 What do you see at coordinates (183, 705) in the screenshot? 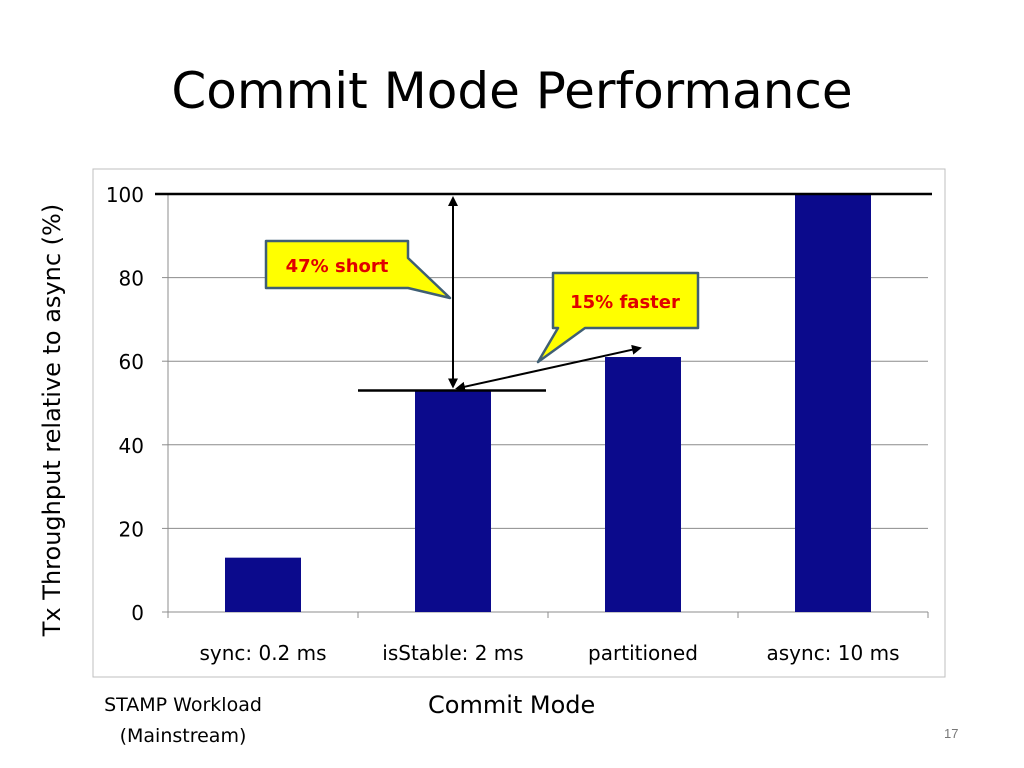
I see `workload-line-1: STAMP Workload` at bounding box center [183, 705].